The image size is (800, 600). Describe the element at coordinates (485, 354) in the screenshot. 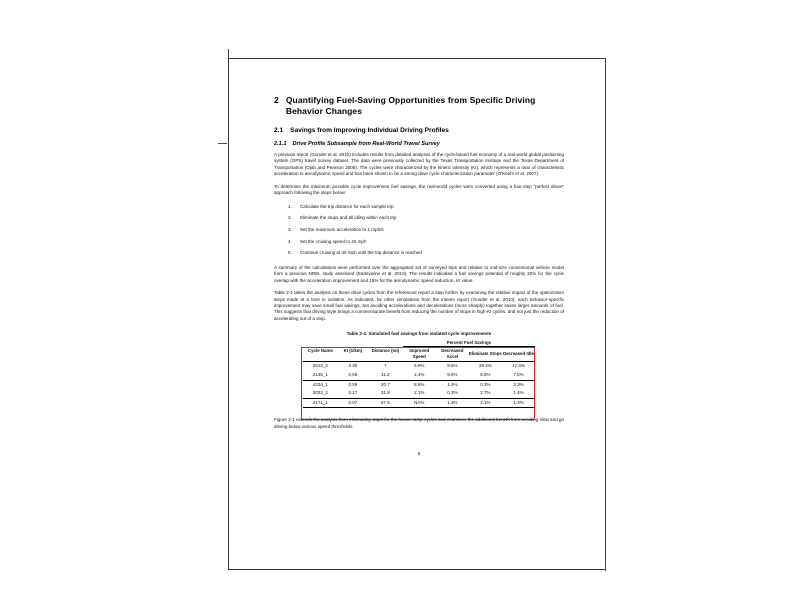

I see `column-header-eliminate-stops: Eliminate Stops` at that location.